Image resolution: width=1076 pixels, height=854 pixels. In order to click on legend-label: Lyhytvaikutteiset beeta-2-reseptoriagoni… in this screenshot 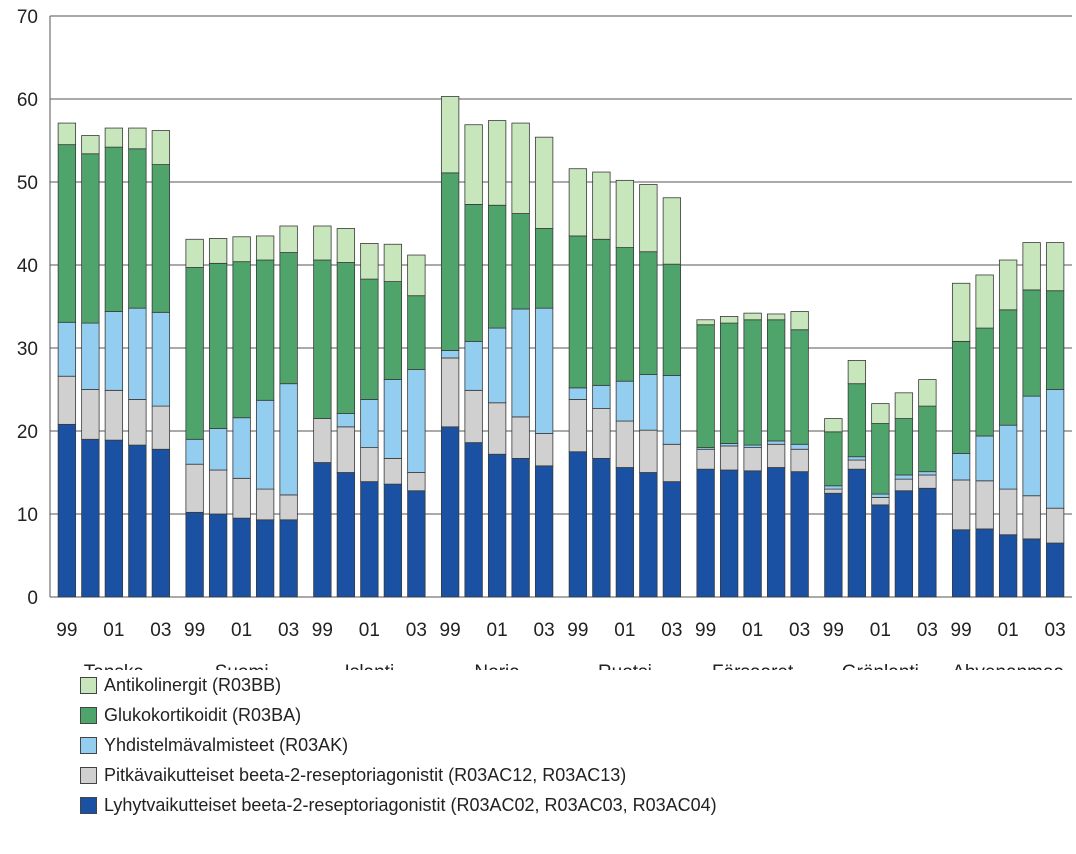, I will do `click(410, 804)`.